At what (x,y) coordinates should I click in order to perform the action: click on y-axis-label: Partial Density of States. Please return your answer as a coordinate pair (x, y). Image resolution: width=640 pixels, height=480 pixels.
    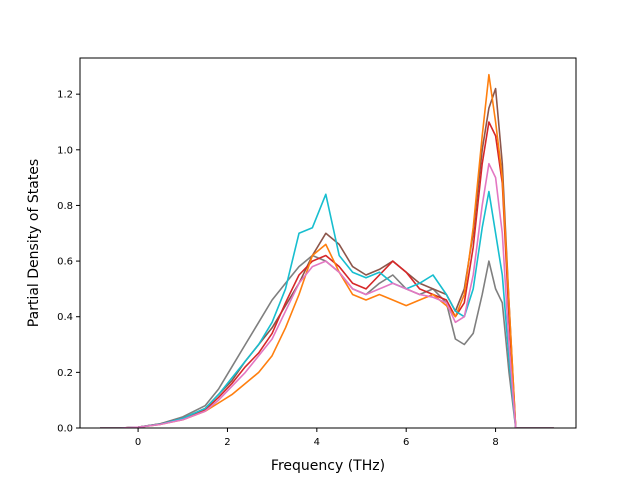
    Looking at the image, I should click on (34, 243).